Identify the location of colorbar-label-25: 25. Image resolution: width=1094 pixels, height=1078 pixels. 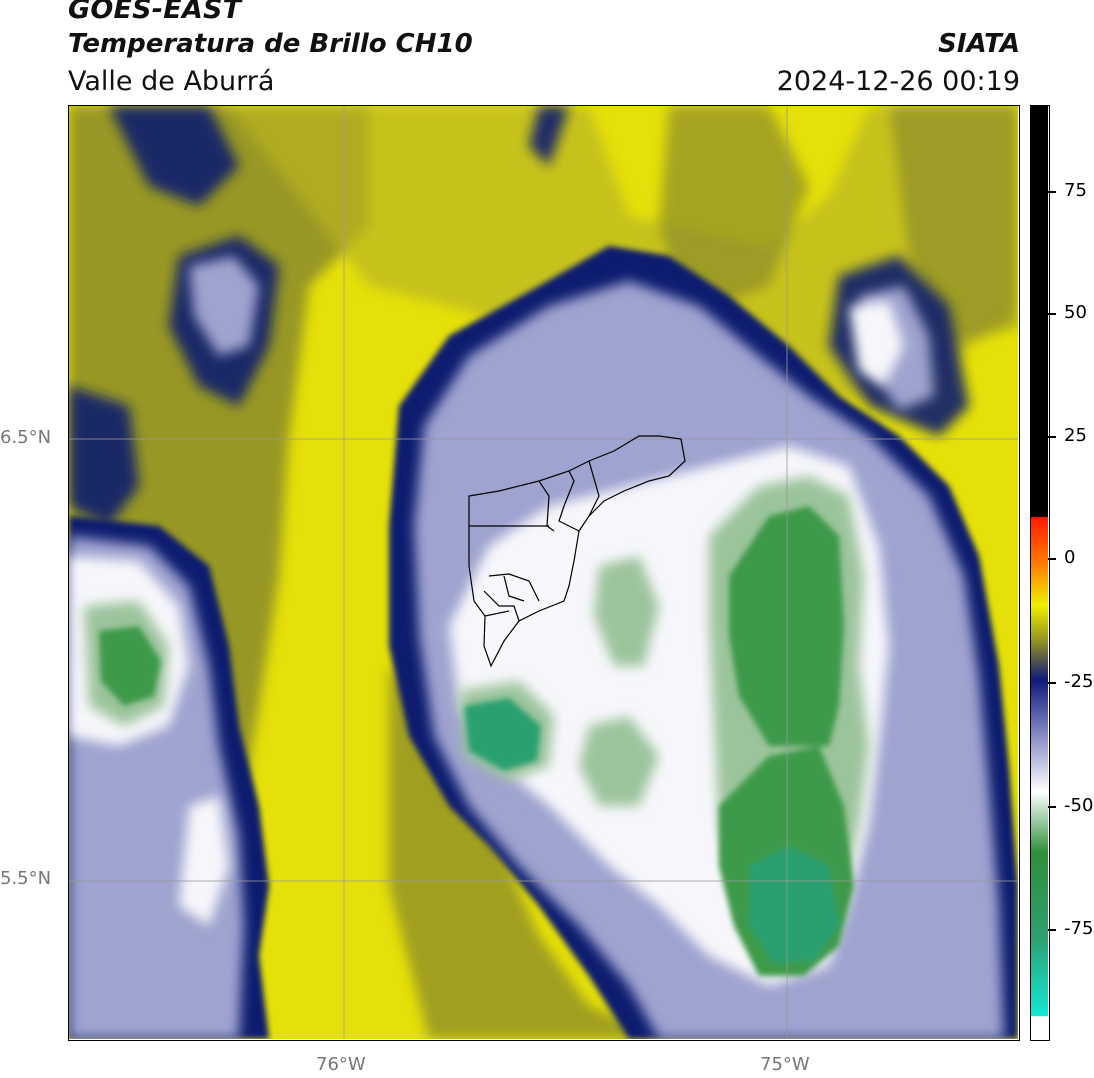
(1075, 435).